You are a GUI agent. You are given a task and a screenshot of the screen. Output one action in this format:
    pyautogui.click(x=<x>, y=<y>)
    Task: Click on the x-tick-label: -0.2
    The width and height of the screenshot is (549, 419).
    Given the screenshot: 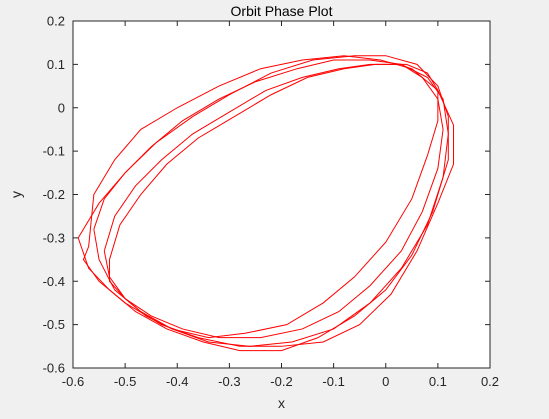 What is the action you would take?
    pyautogui.click(x=281, y=381)
    